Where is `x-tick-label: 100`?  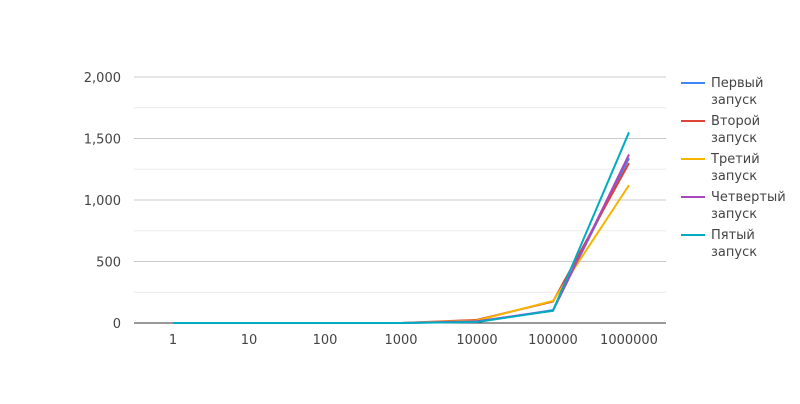 x-tick-label: 100 is located at coordinates (325, 340).